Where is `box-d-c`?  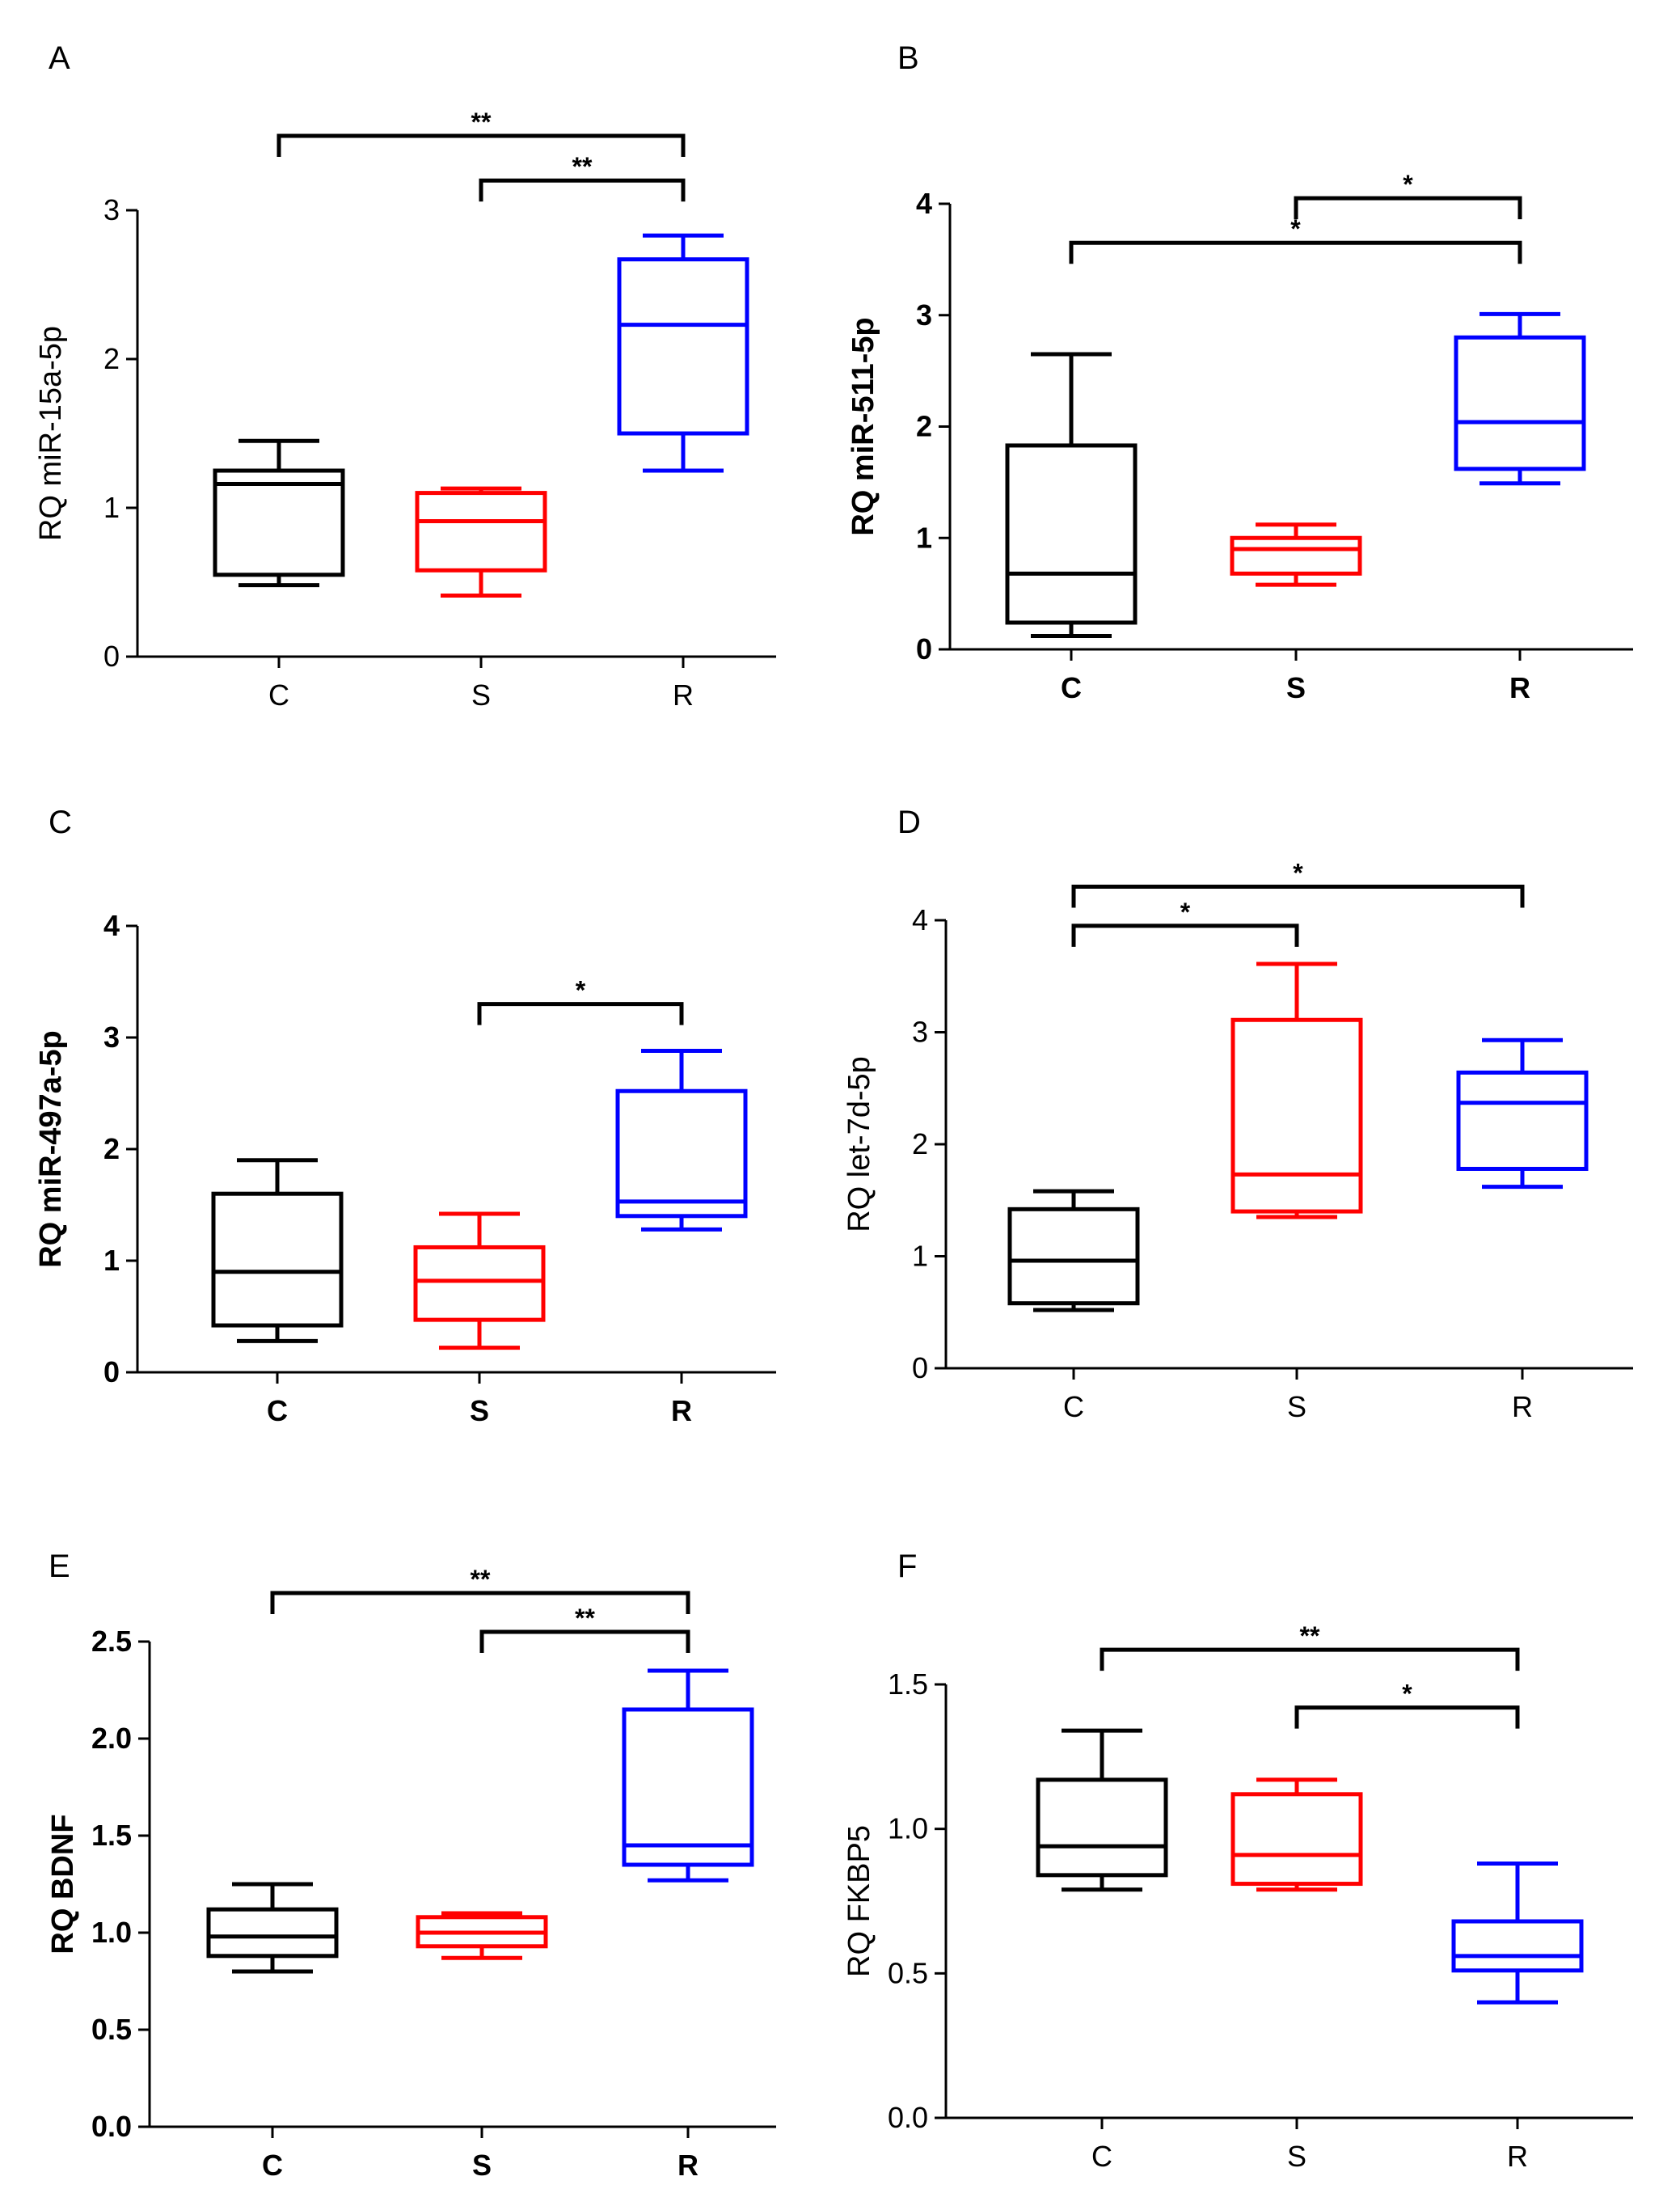 box-d-c is located at coordinates (1074, 1250).